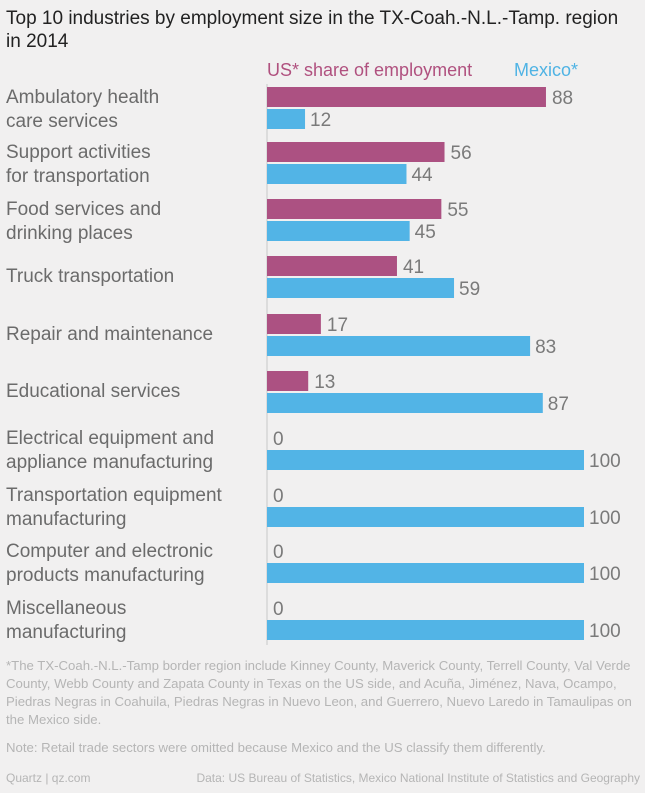  I want to click on category-label: Truck transportation, so click(90, 276).